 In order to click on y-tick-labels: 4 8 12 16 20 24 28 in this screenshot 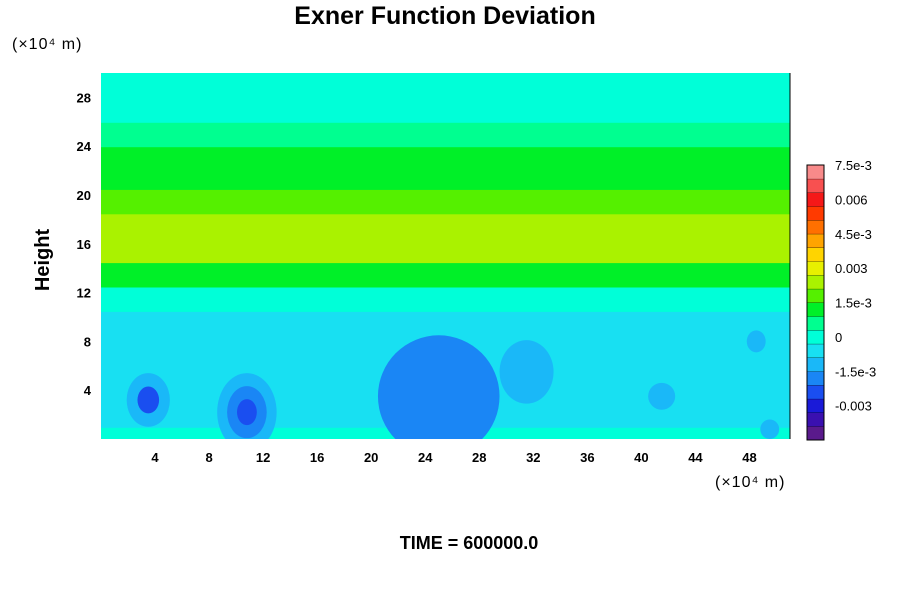, I will do `click(84, 244)`.